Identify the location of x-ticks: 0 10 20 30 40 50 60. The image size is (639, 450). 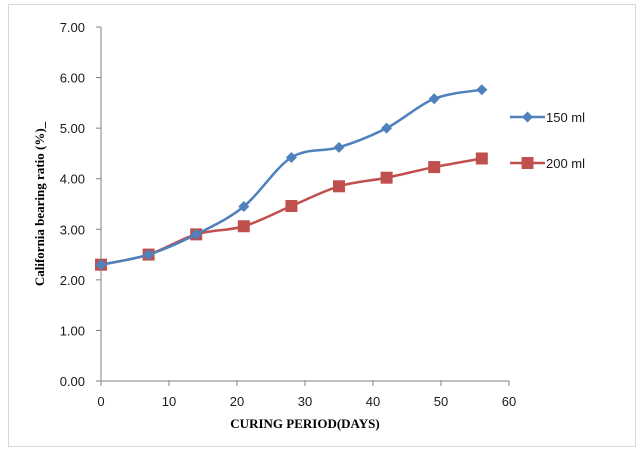
(306, 395).